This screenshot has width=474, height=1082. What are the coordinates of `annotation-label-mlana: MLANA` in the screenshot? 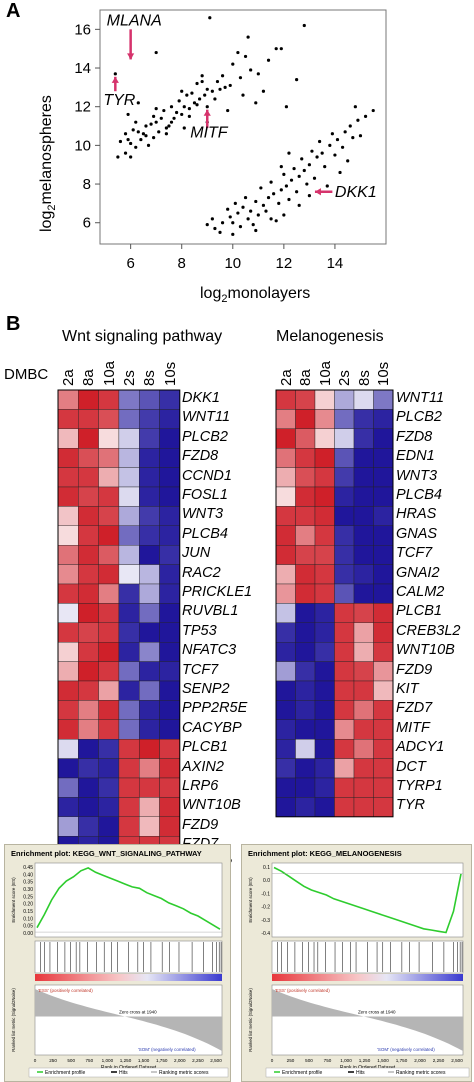 It's located at (134, 20).